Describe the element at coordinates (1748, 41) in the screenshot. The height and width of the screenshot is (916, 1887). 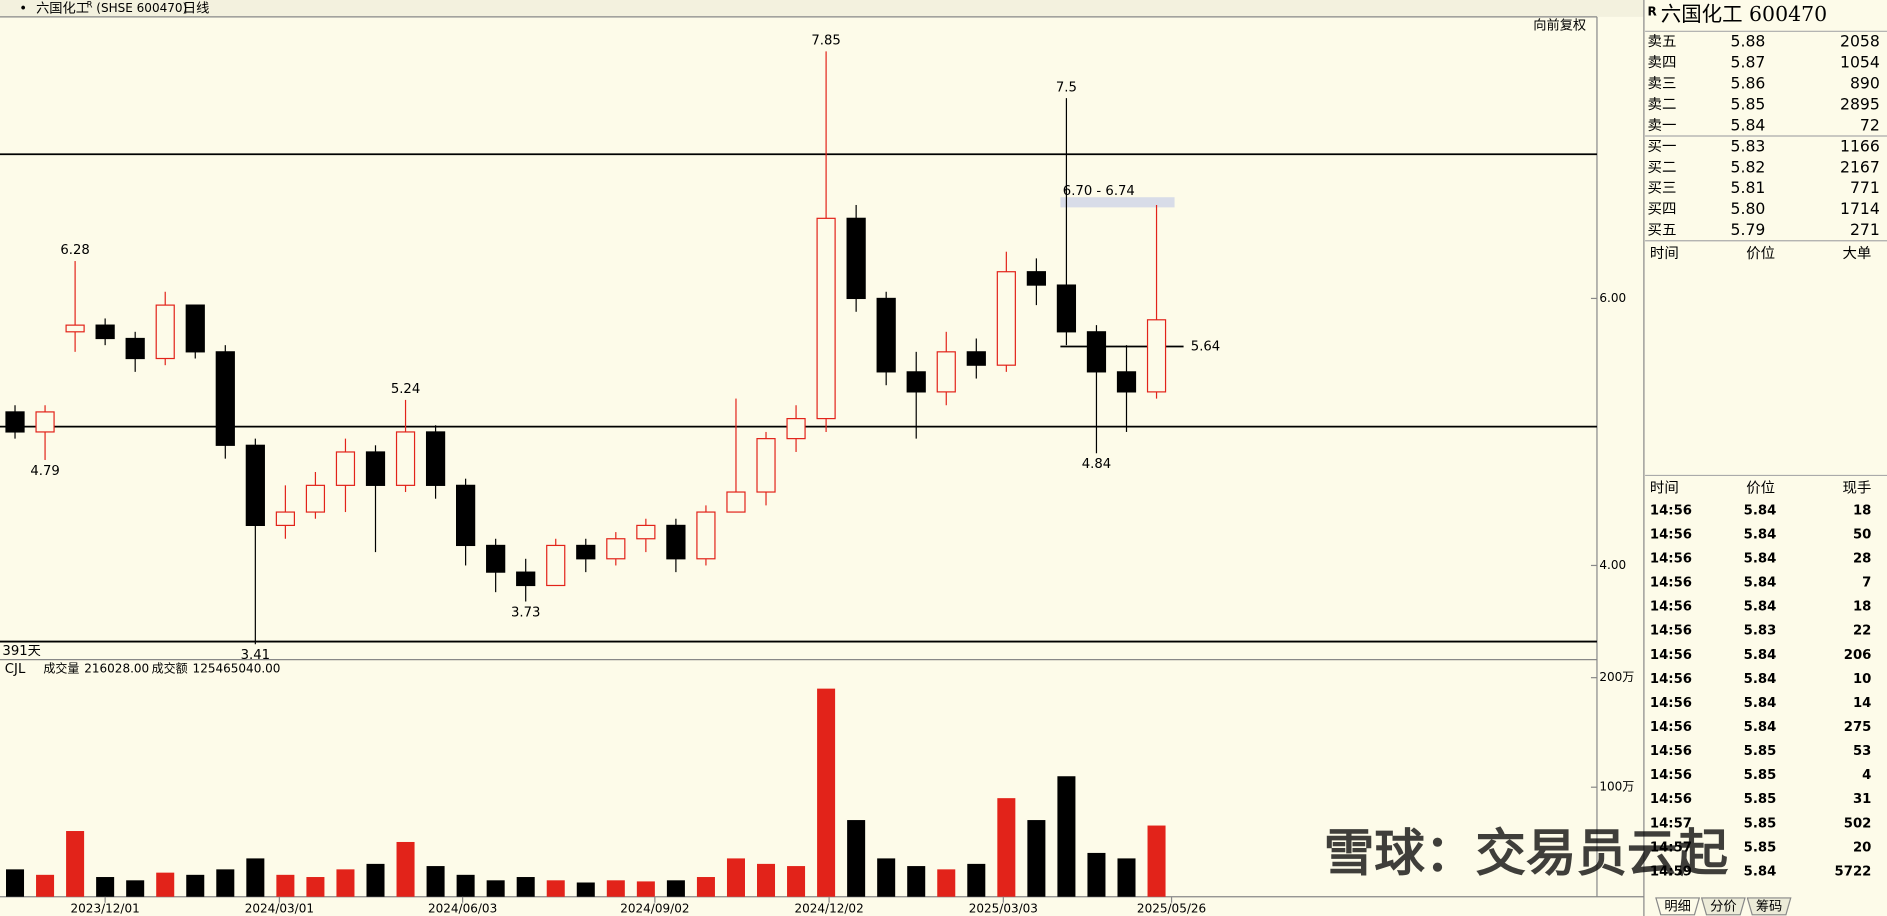
I see `level-price: 5.88` at that location.